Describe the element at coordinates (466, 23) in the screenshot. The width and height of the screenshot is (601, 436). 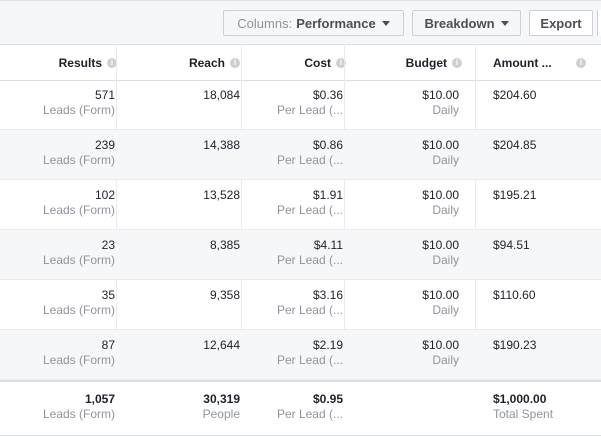
I see `breakdown-dropdown-button: Breakdown` at that location.